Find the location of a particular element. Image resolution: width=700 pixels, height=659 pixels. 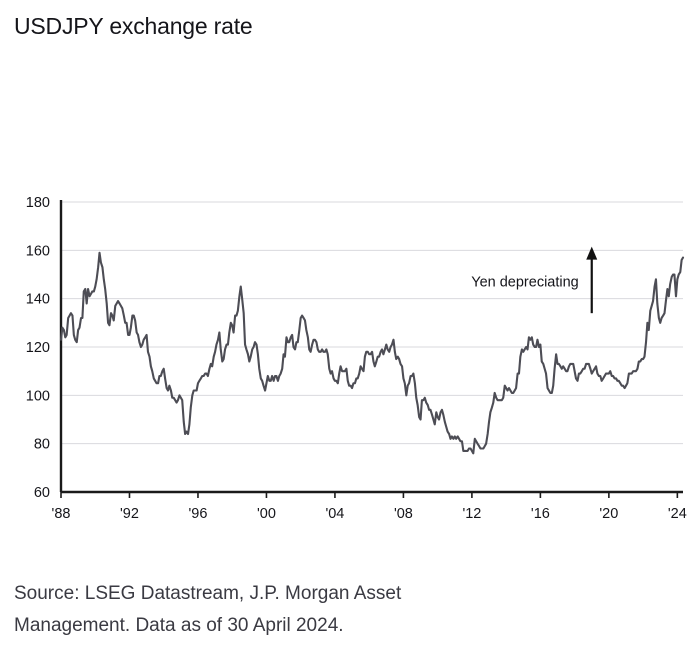

y-tick-label: 60 is located at coordinates (42, 493).